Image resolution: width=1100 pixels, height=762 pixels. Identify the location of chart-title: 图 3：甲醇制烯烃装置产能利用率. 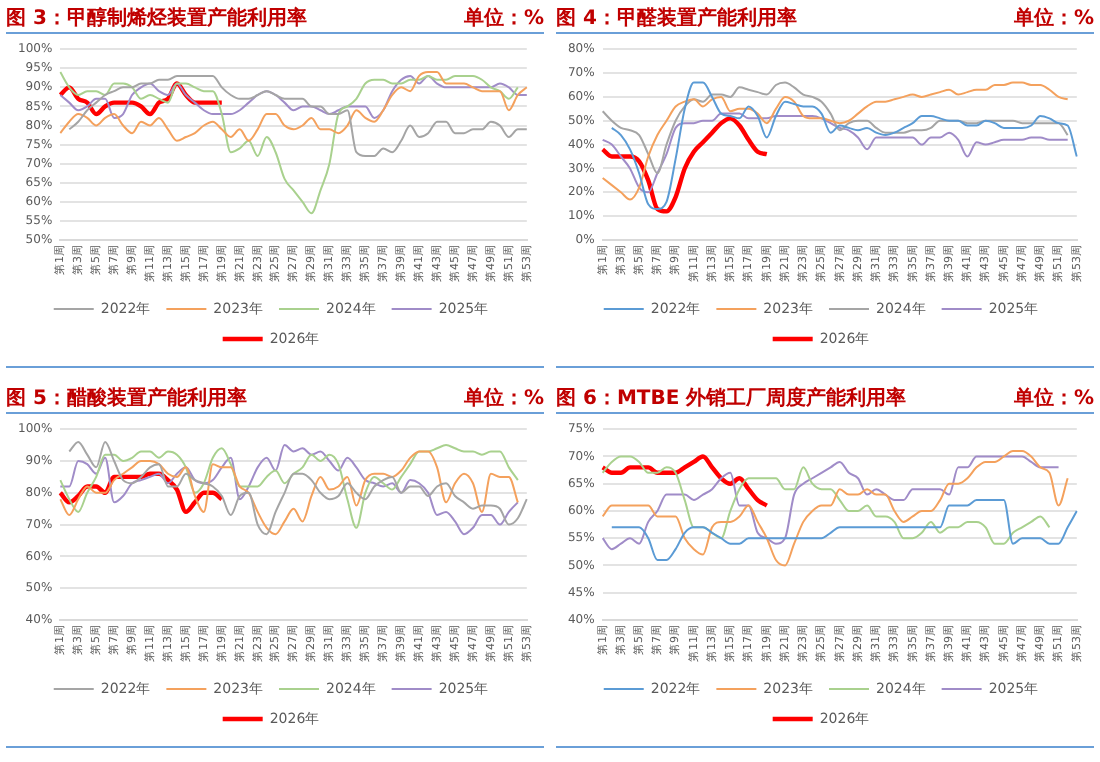
(156, 18).